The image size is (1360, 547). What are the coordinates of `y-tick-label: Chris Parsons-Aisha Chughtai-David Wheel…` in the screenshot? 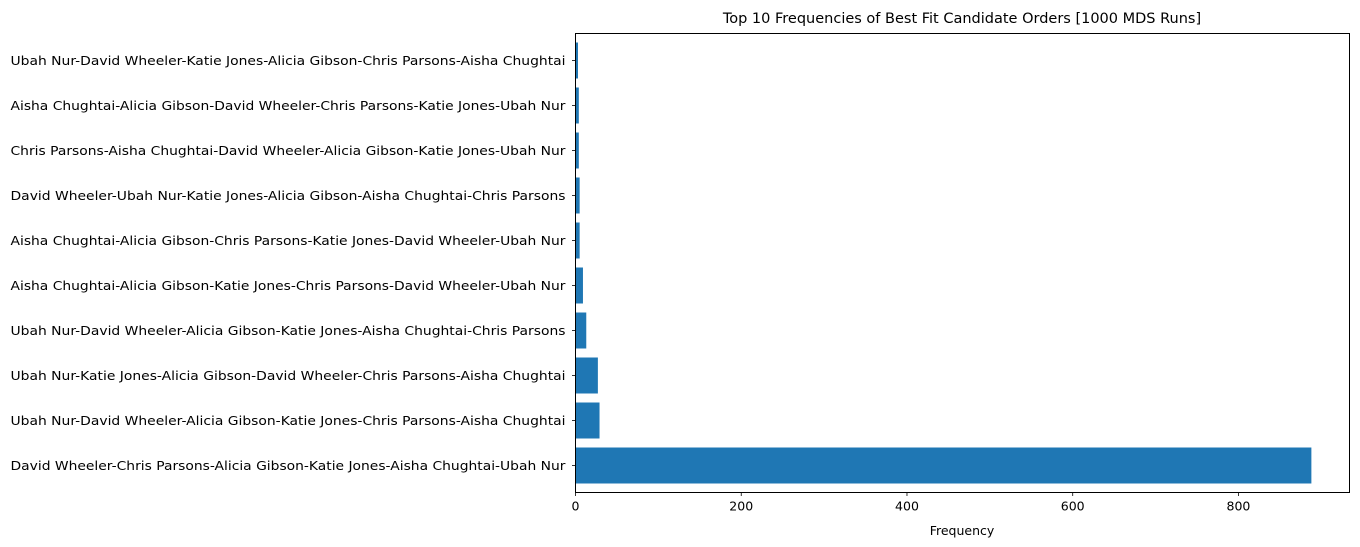 It's located at (289, 150).